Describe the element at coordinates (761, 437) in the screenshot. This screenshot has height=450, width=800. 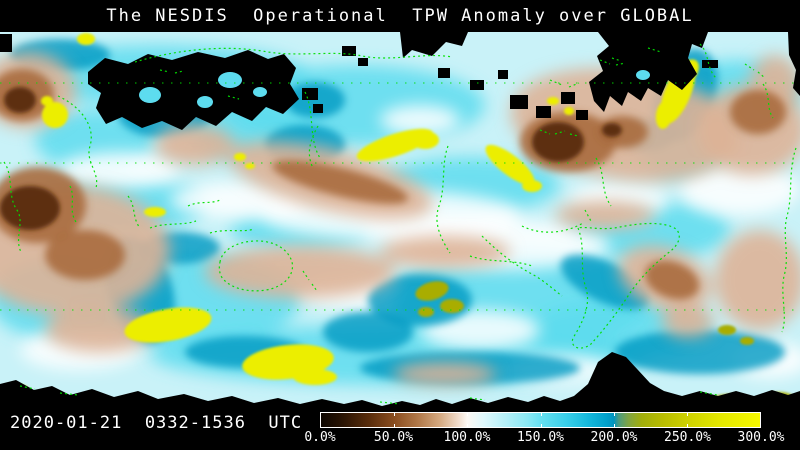
I see `colorbar-tick-label: 300.0%` at that location.